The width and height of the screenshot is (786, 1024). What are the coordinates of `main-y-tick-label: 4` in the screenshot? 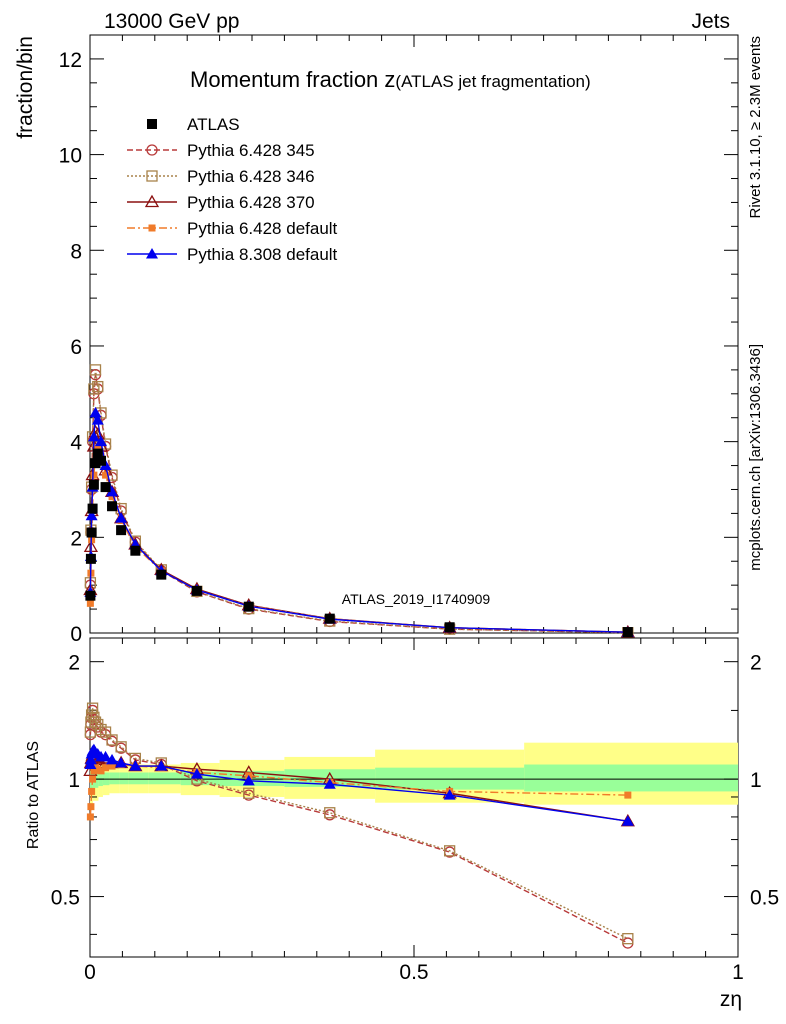 It's located at (76, 443).